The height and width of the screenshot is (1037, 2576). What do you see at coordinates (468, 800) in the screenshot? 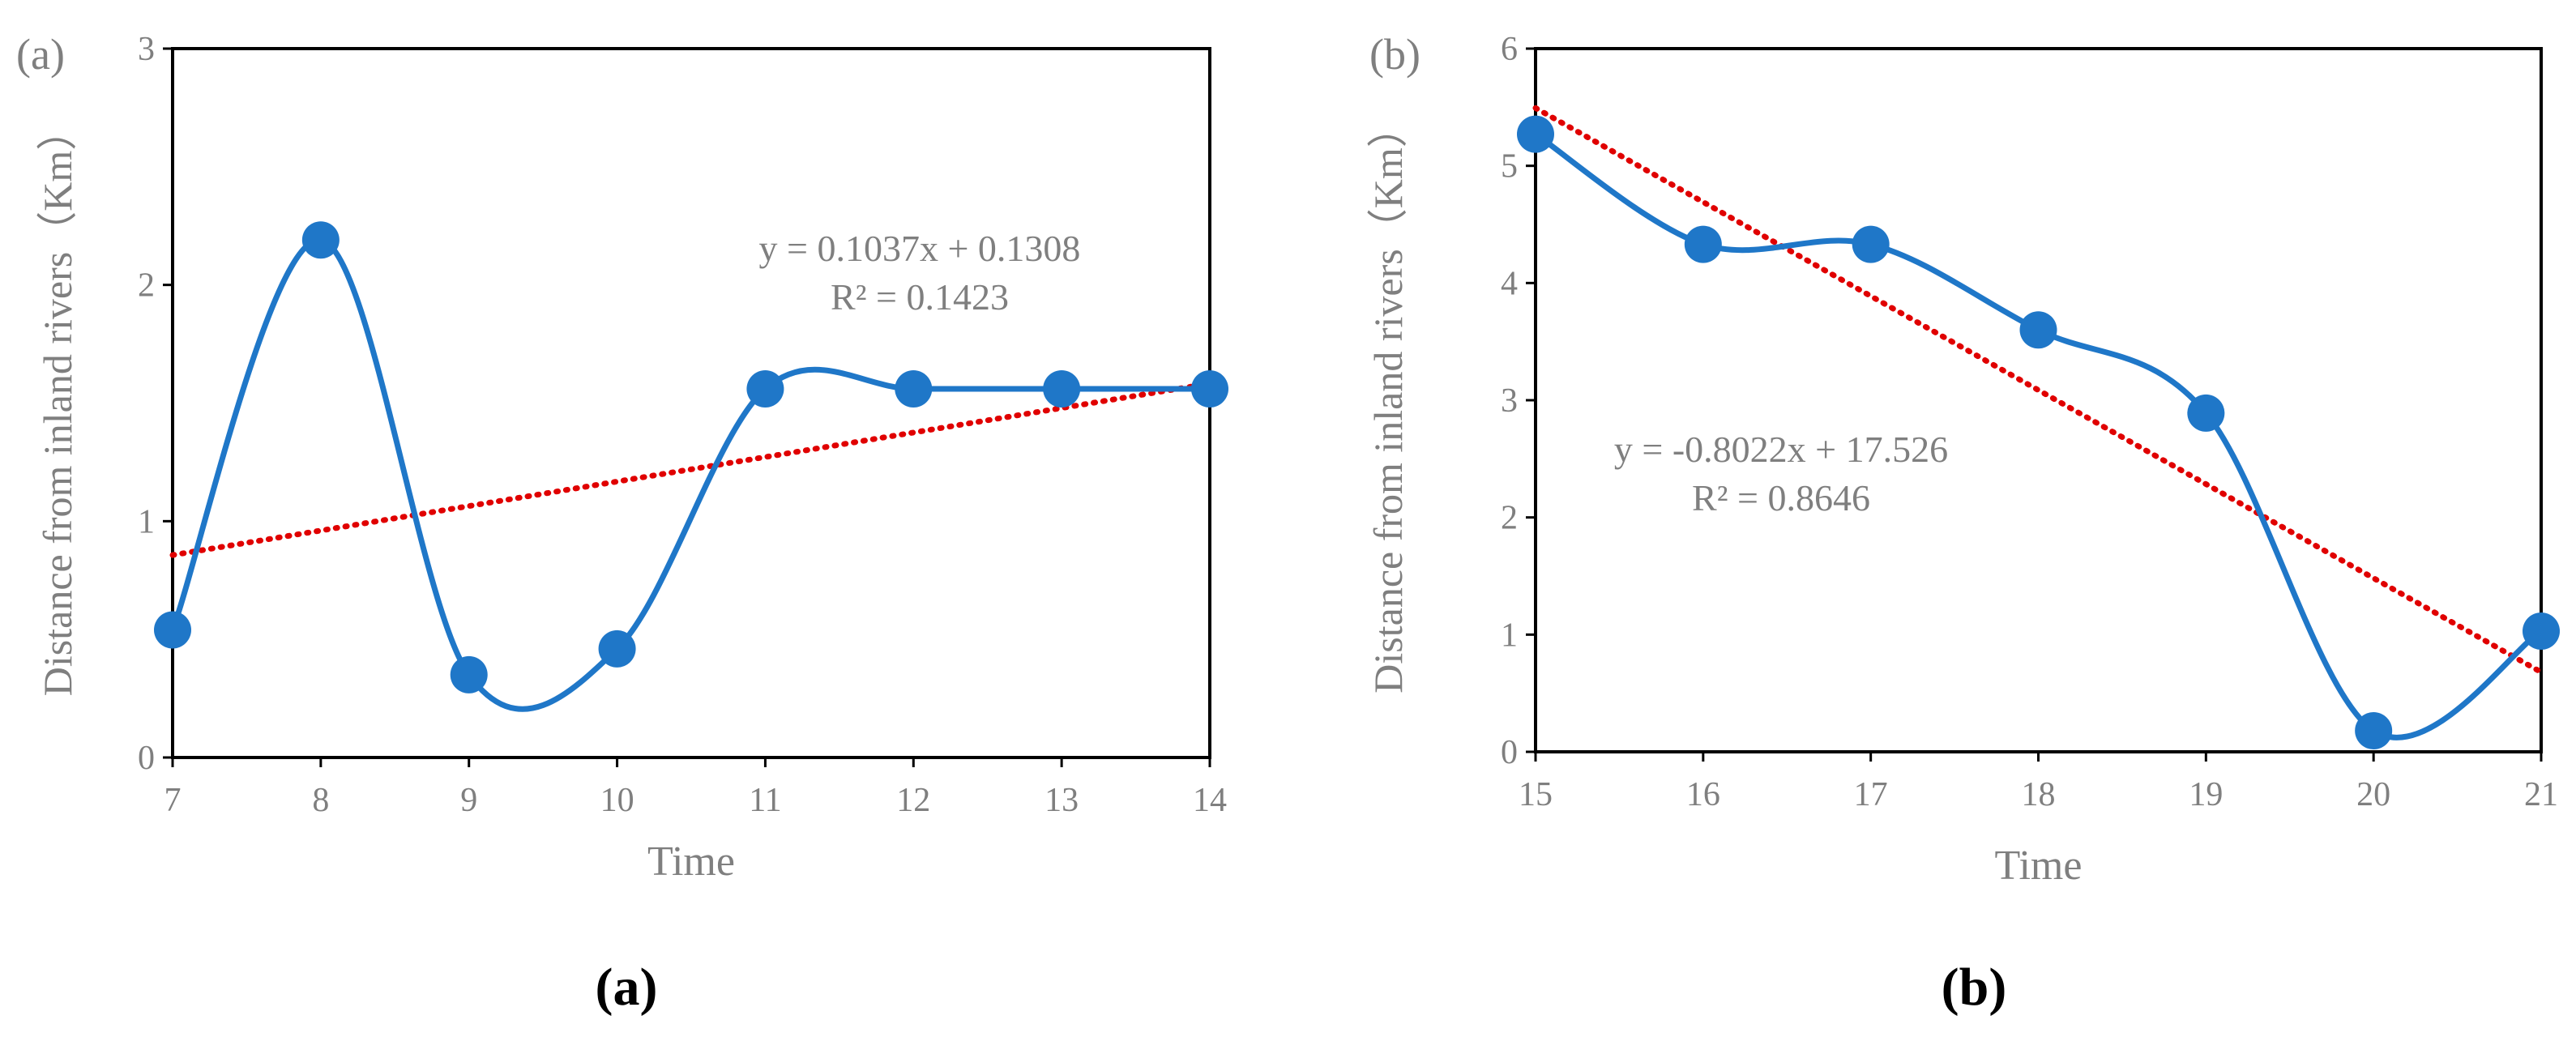
I see `x-tick-label: 9` at bounding box center [468, 800].